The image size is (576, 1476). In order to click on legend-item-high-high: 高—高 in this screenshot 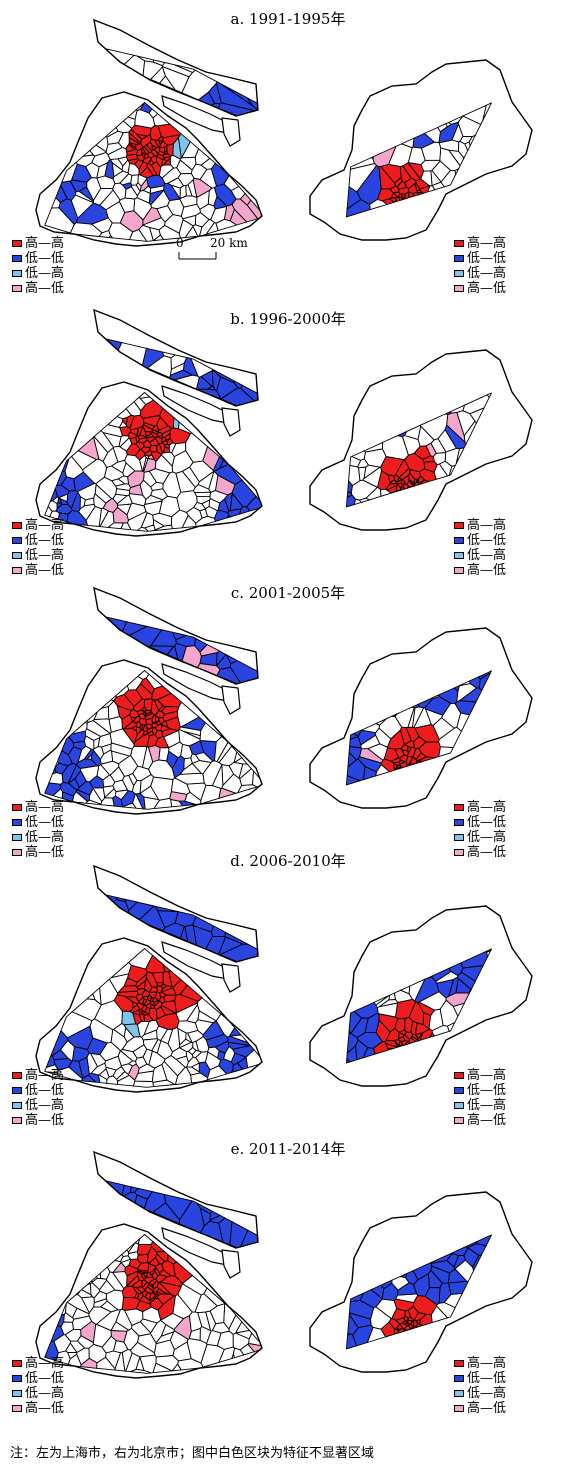, I will do `click(480, 243)`.